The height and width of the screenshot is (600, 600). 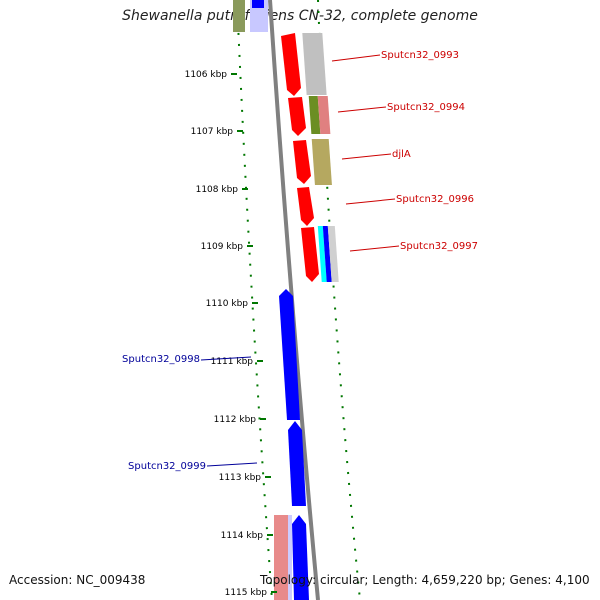 What do you see at coordinates (426, 107) in the screenshot?
I see `gene-label: Sputcn32_0994` at bounding box center [426, 107].